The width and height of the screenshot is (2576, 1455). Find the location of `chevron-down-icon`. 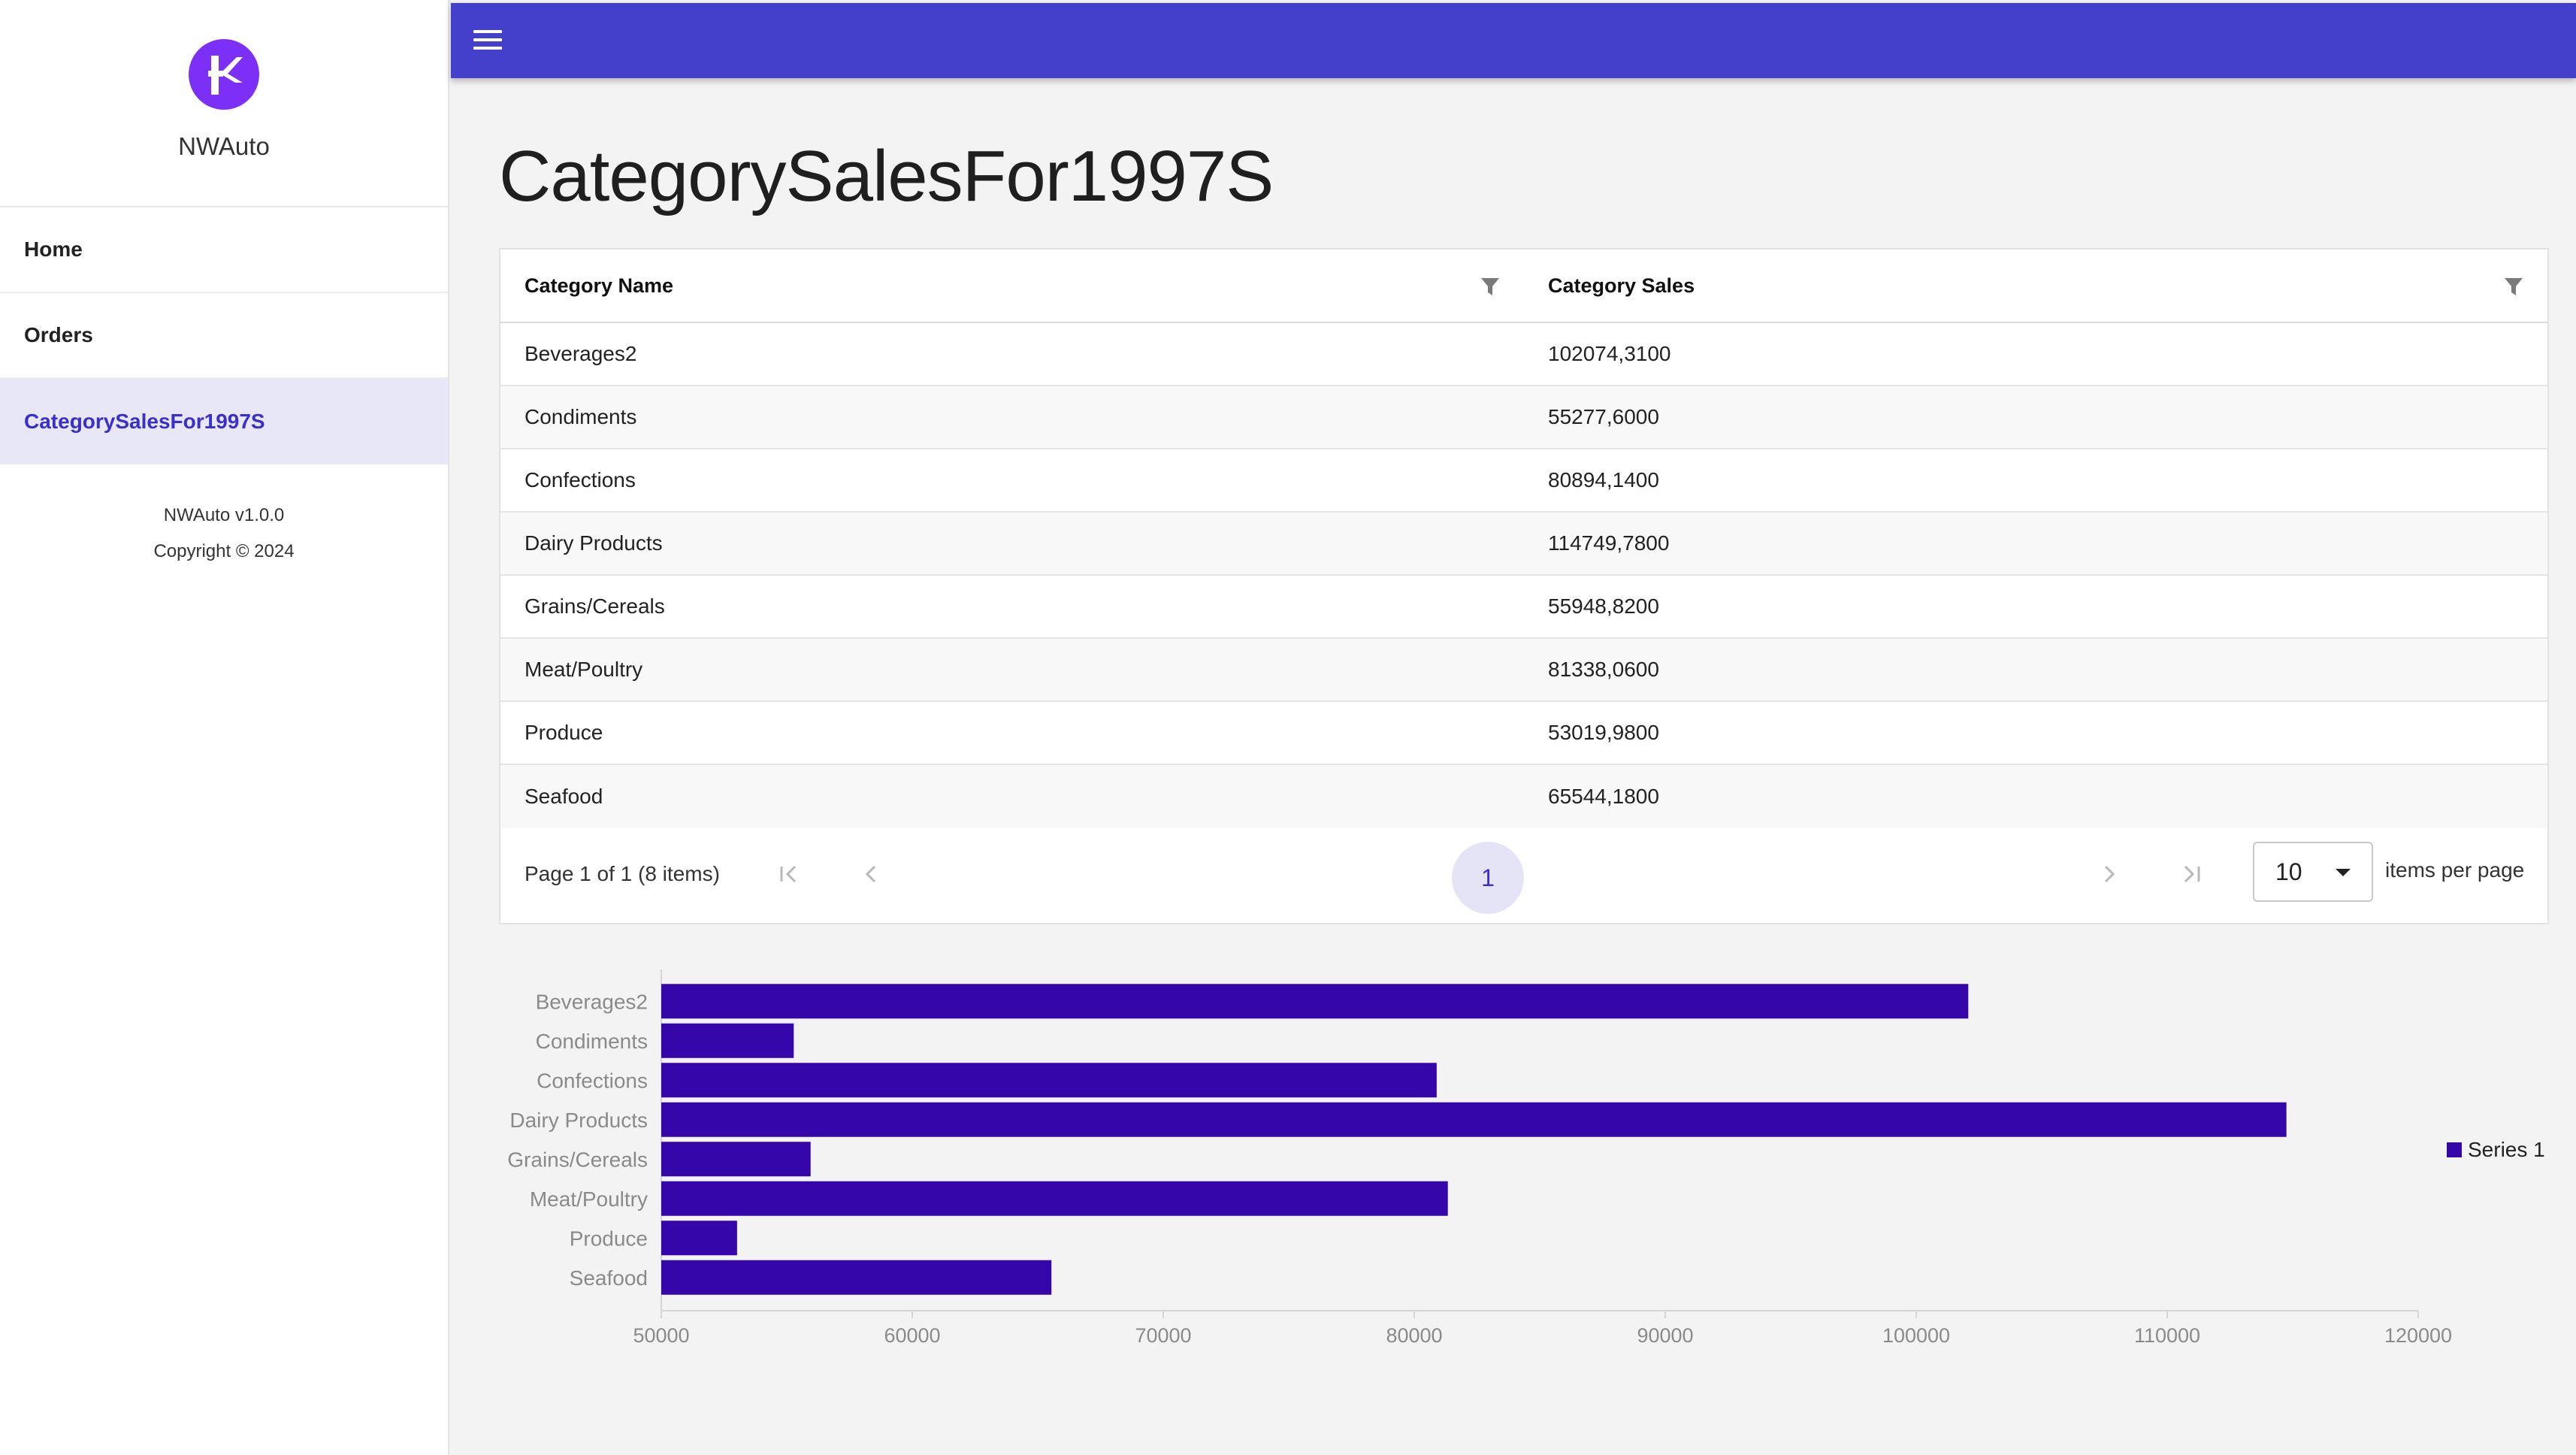

chevron-down-icon is located at coordinates (2343, 872).